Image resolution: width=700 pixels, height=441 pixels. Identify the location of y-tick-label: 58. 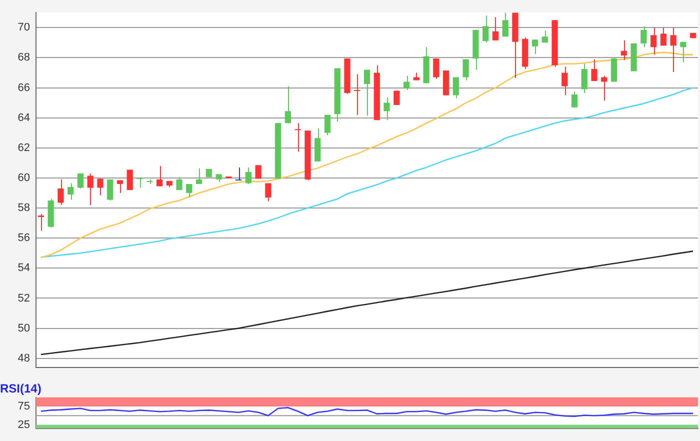
(24, 208).